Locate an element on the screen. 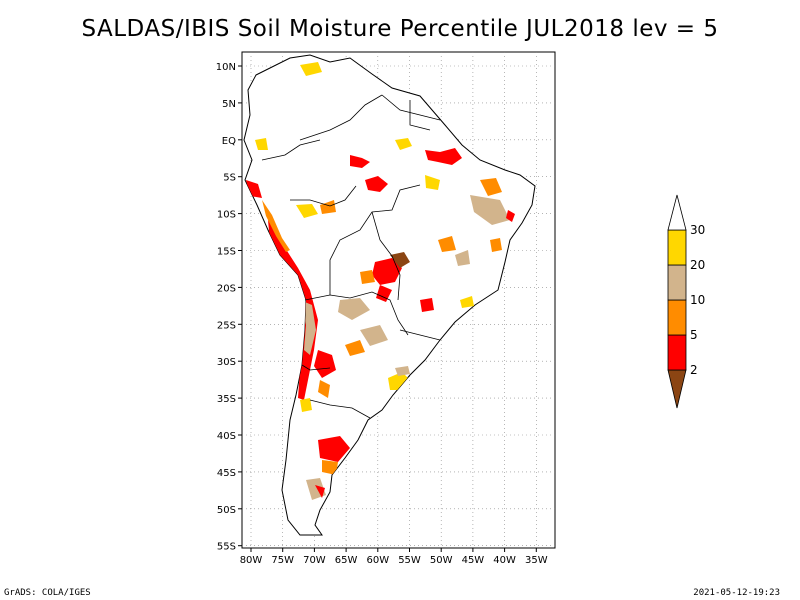  colorbar-label: 20 is located at coordinates (697, 265).